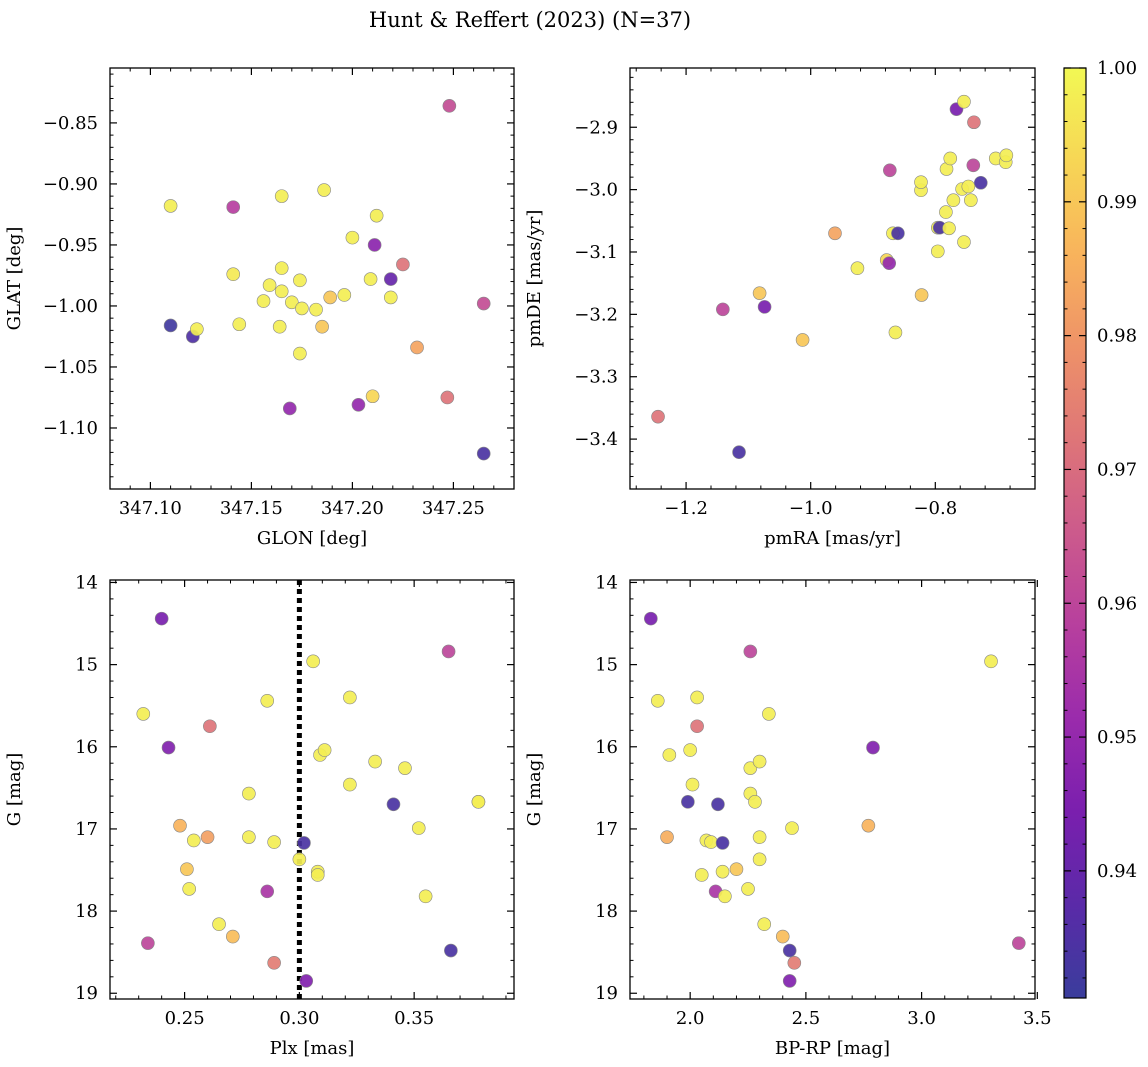 This screenshot has width=1148, height=1067. What do you see at coordinates (832, 1048) in the screenshot?
I see `x-axis-label: BP-RP [mag]` at bounding box center [832, 1048].